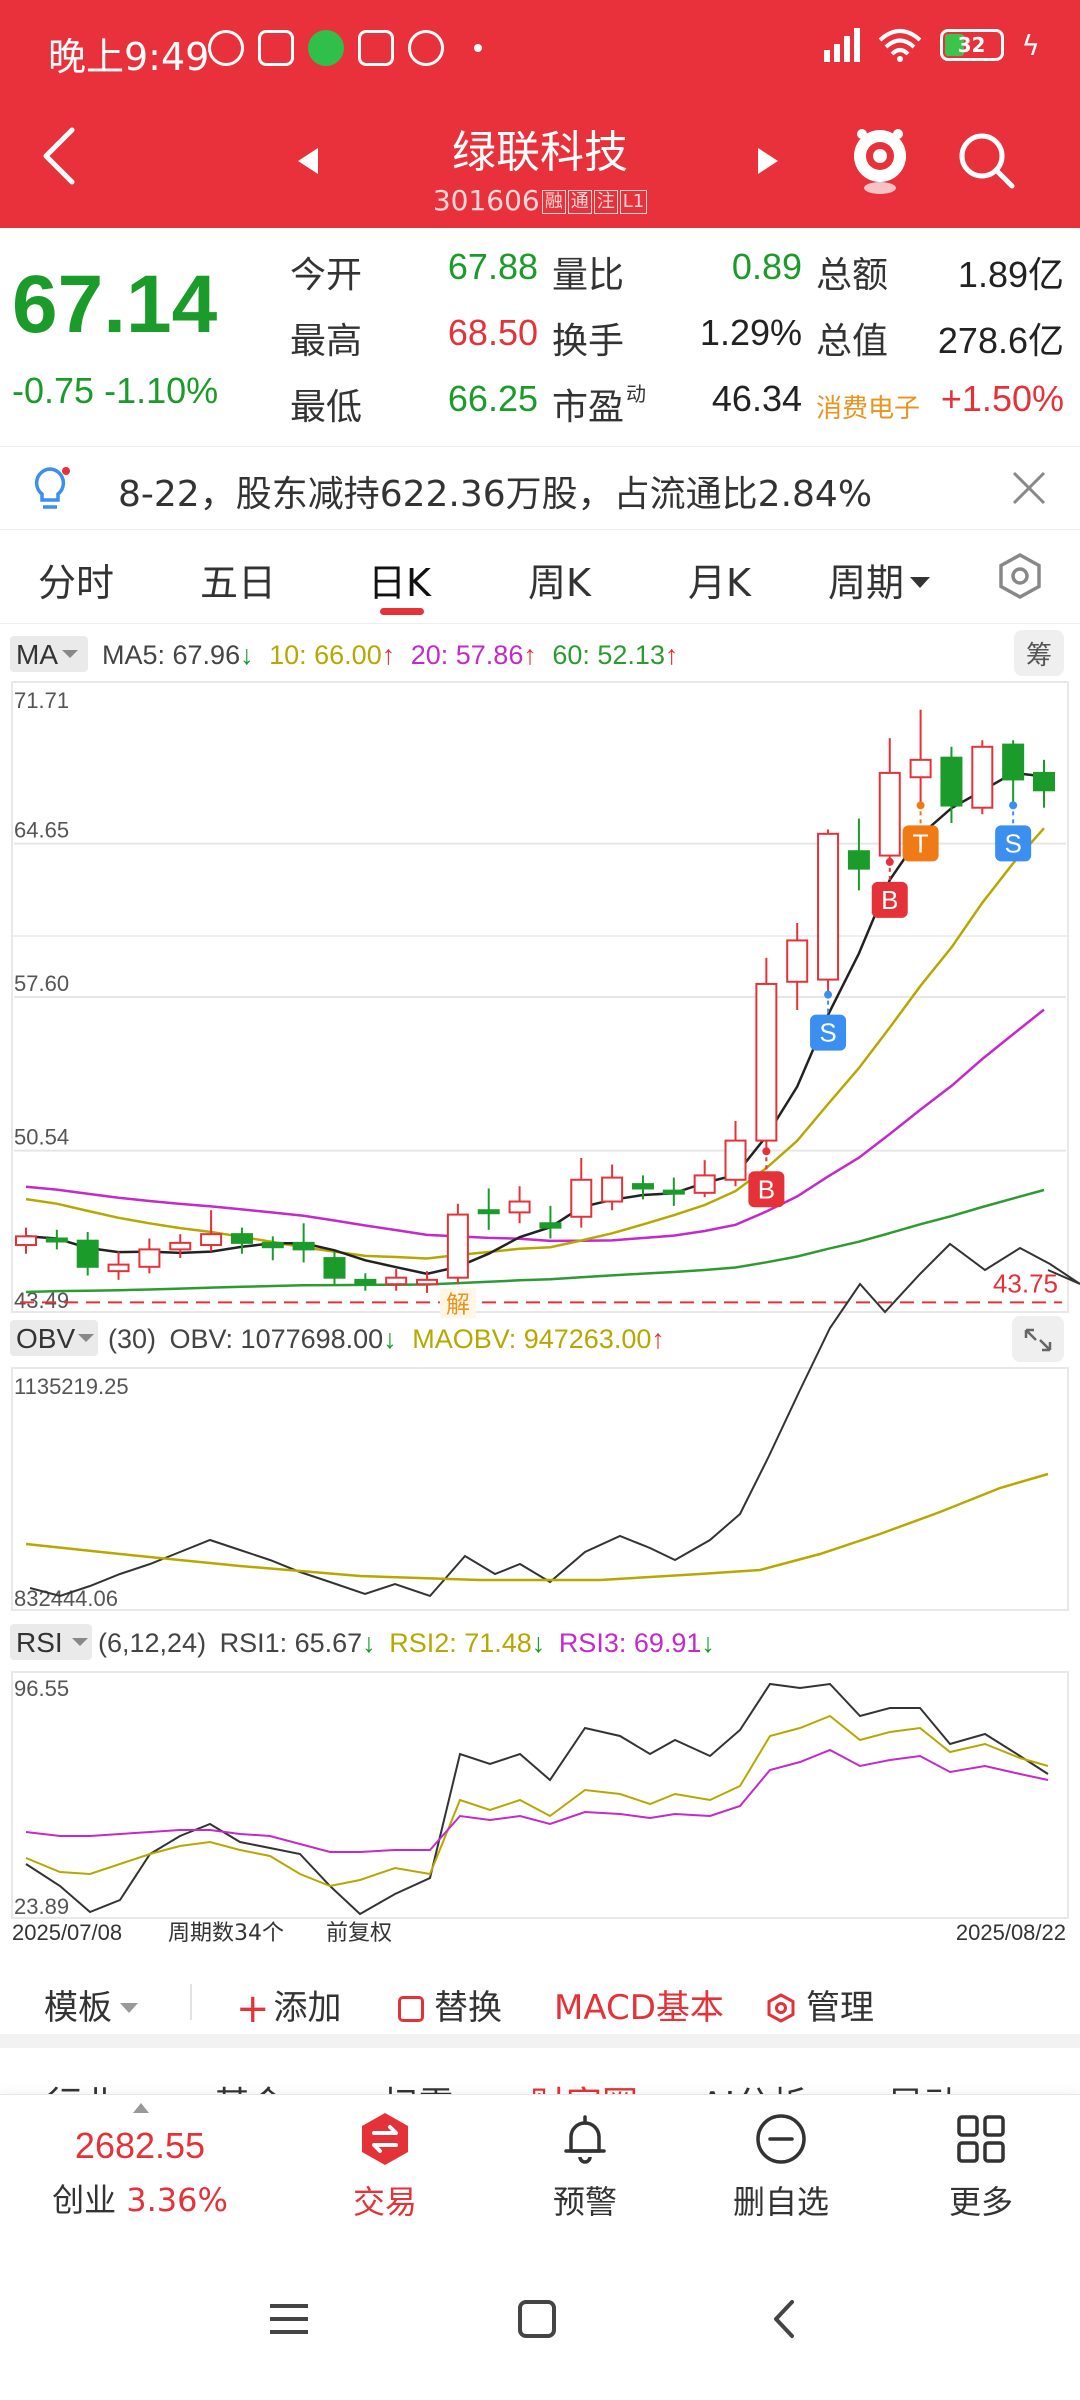 This screenshot has height=2400, width=1080. What do you see at coordinates (1013, 831) in the screenshot?
I see `signal-marker-s: S` at bounding box center [1013, 831].